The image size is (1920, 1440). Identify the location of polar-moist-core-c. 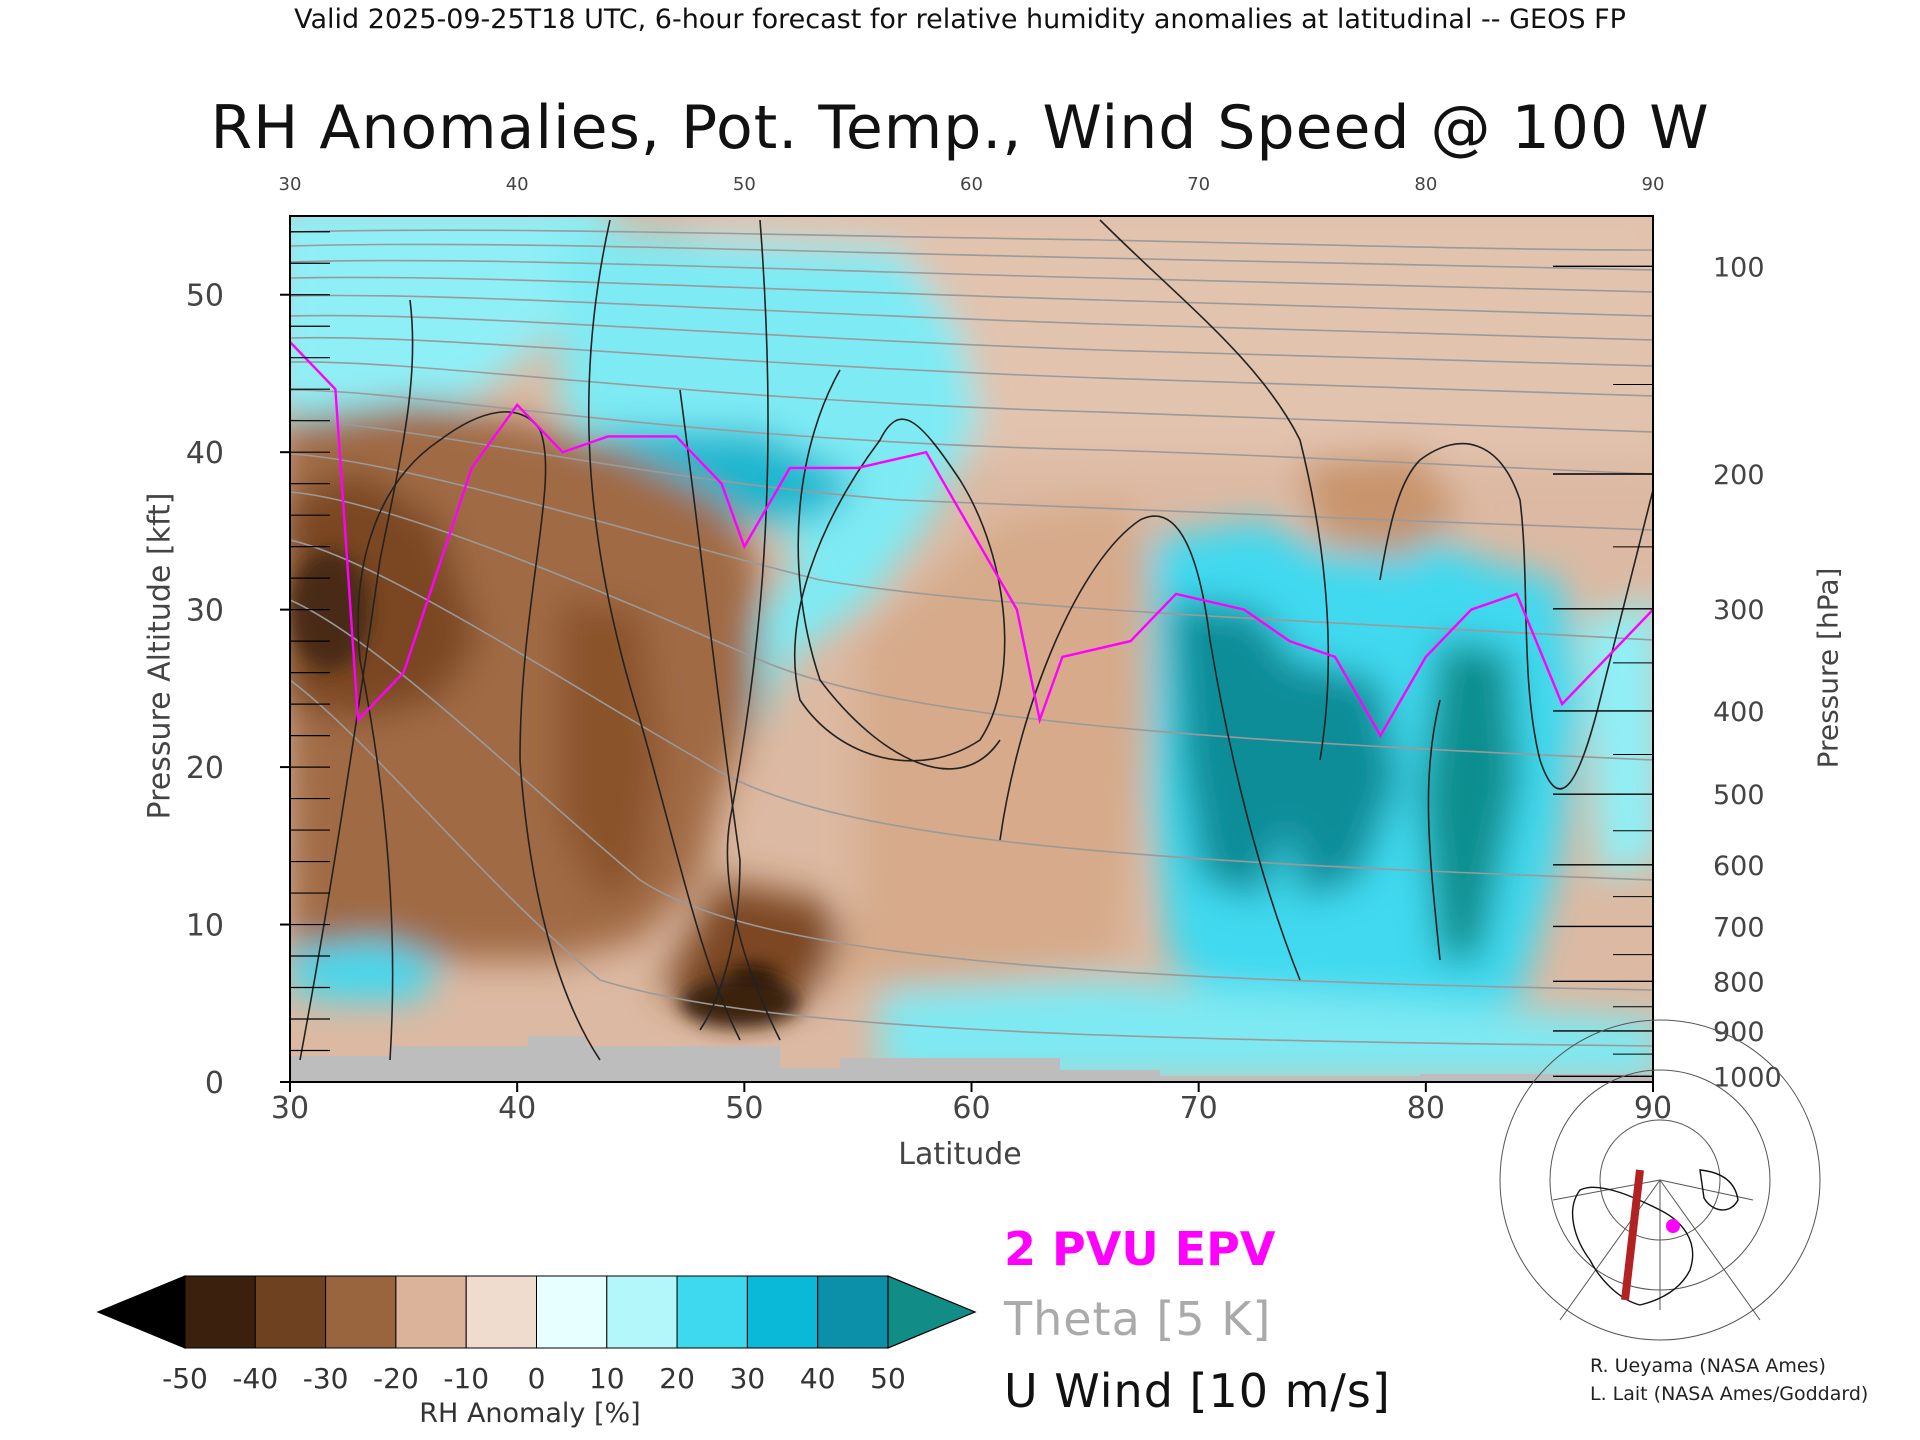
(1470, 800).